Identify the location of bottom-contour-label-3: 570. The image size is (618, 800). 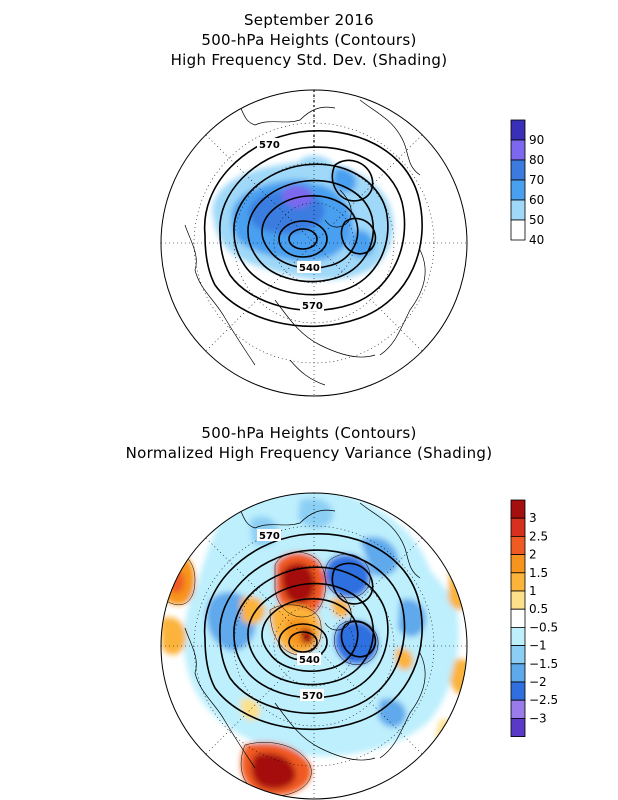
(312, 696).